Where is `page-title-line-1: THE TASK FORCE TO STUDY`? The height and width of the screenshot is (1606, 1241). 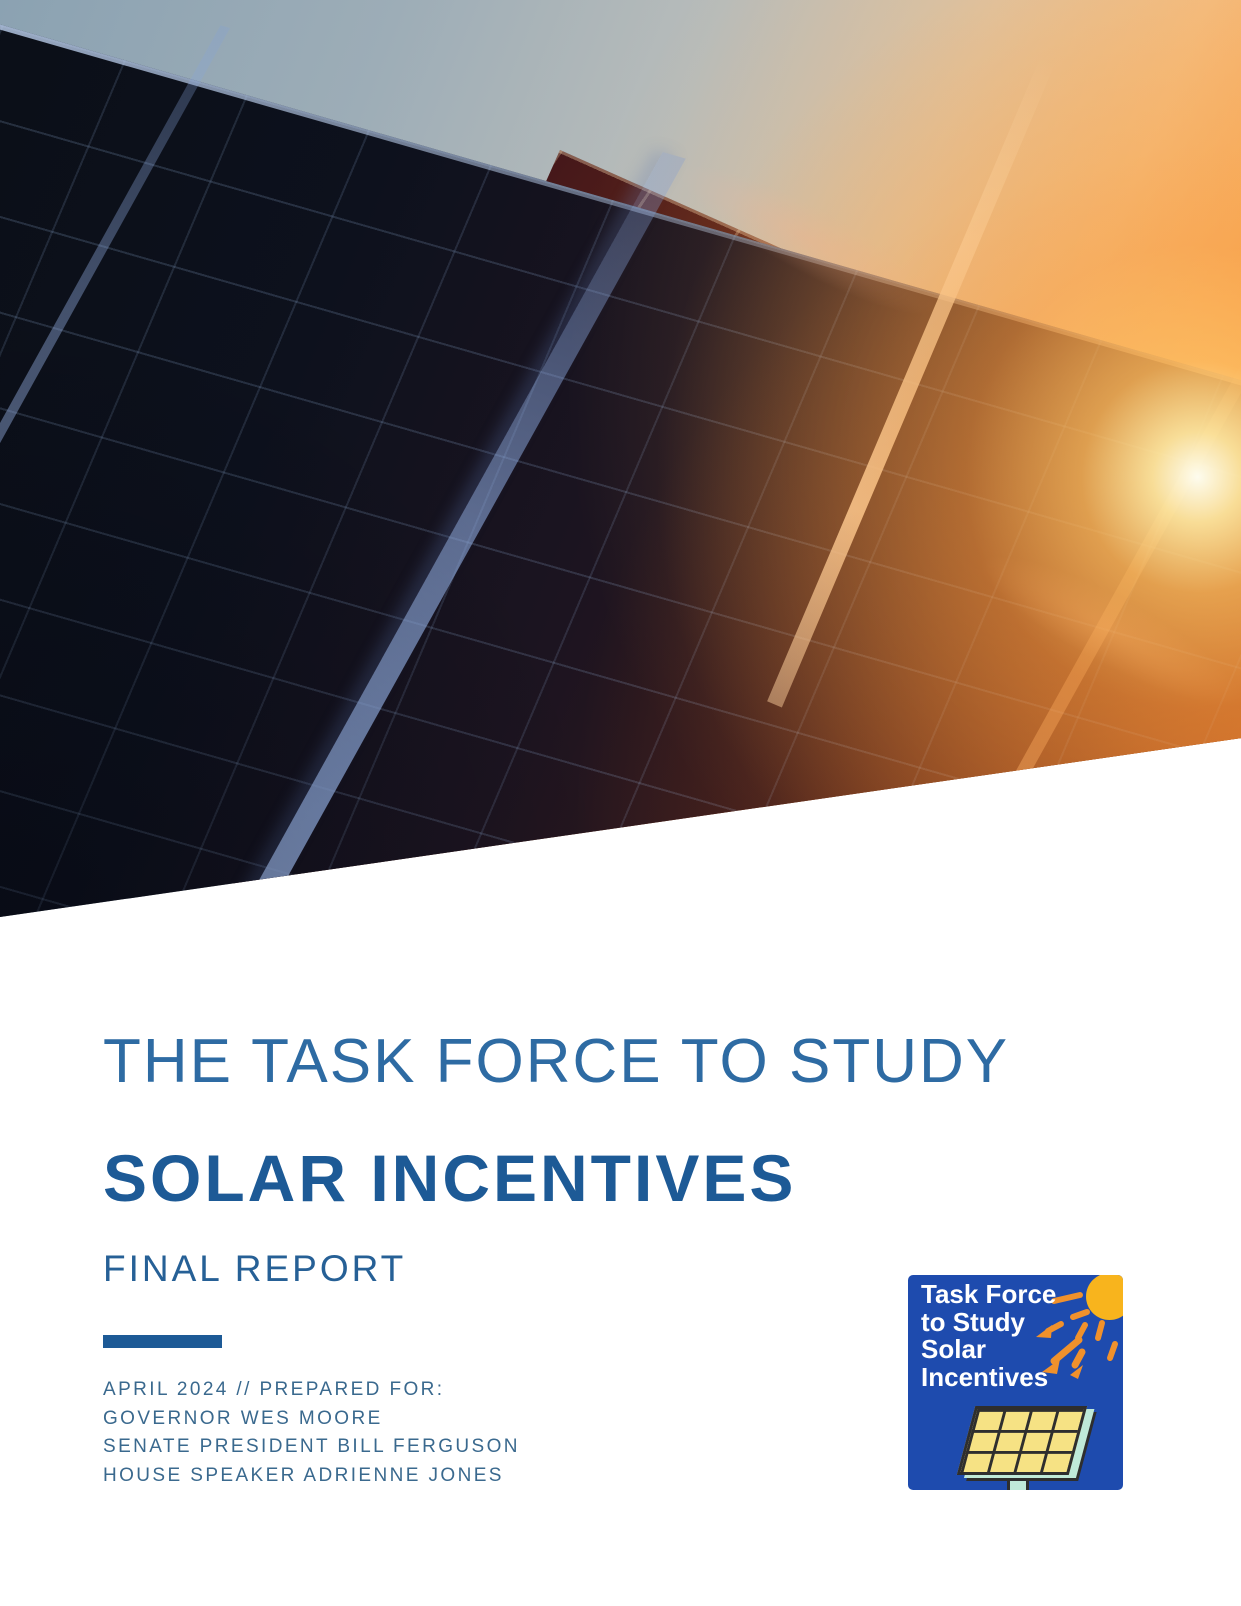
page-title-line-1: THE TASK FORCE TO STUDY is located at coordinates (556, 1061).